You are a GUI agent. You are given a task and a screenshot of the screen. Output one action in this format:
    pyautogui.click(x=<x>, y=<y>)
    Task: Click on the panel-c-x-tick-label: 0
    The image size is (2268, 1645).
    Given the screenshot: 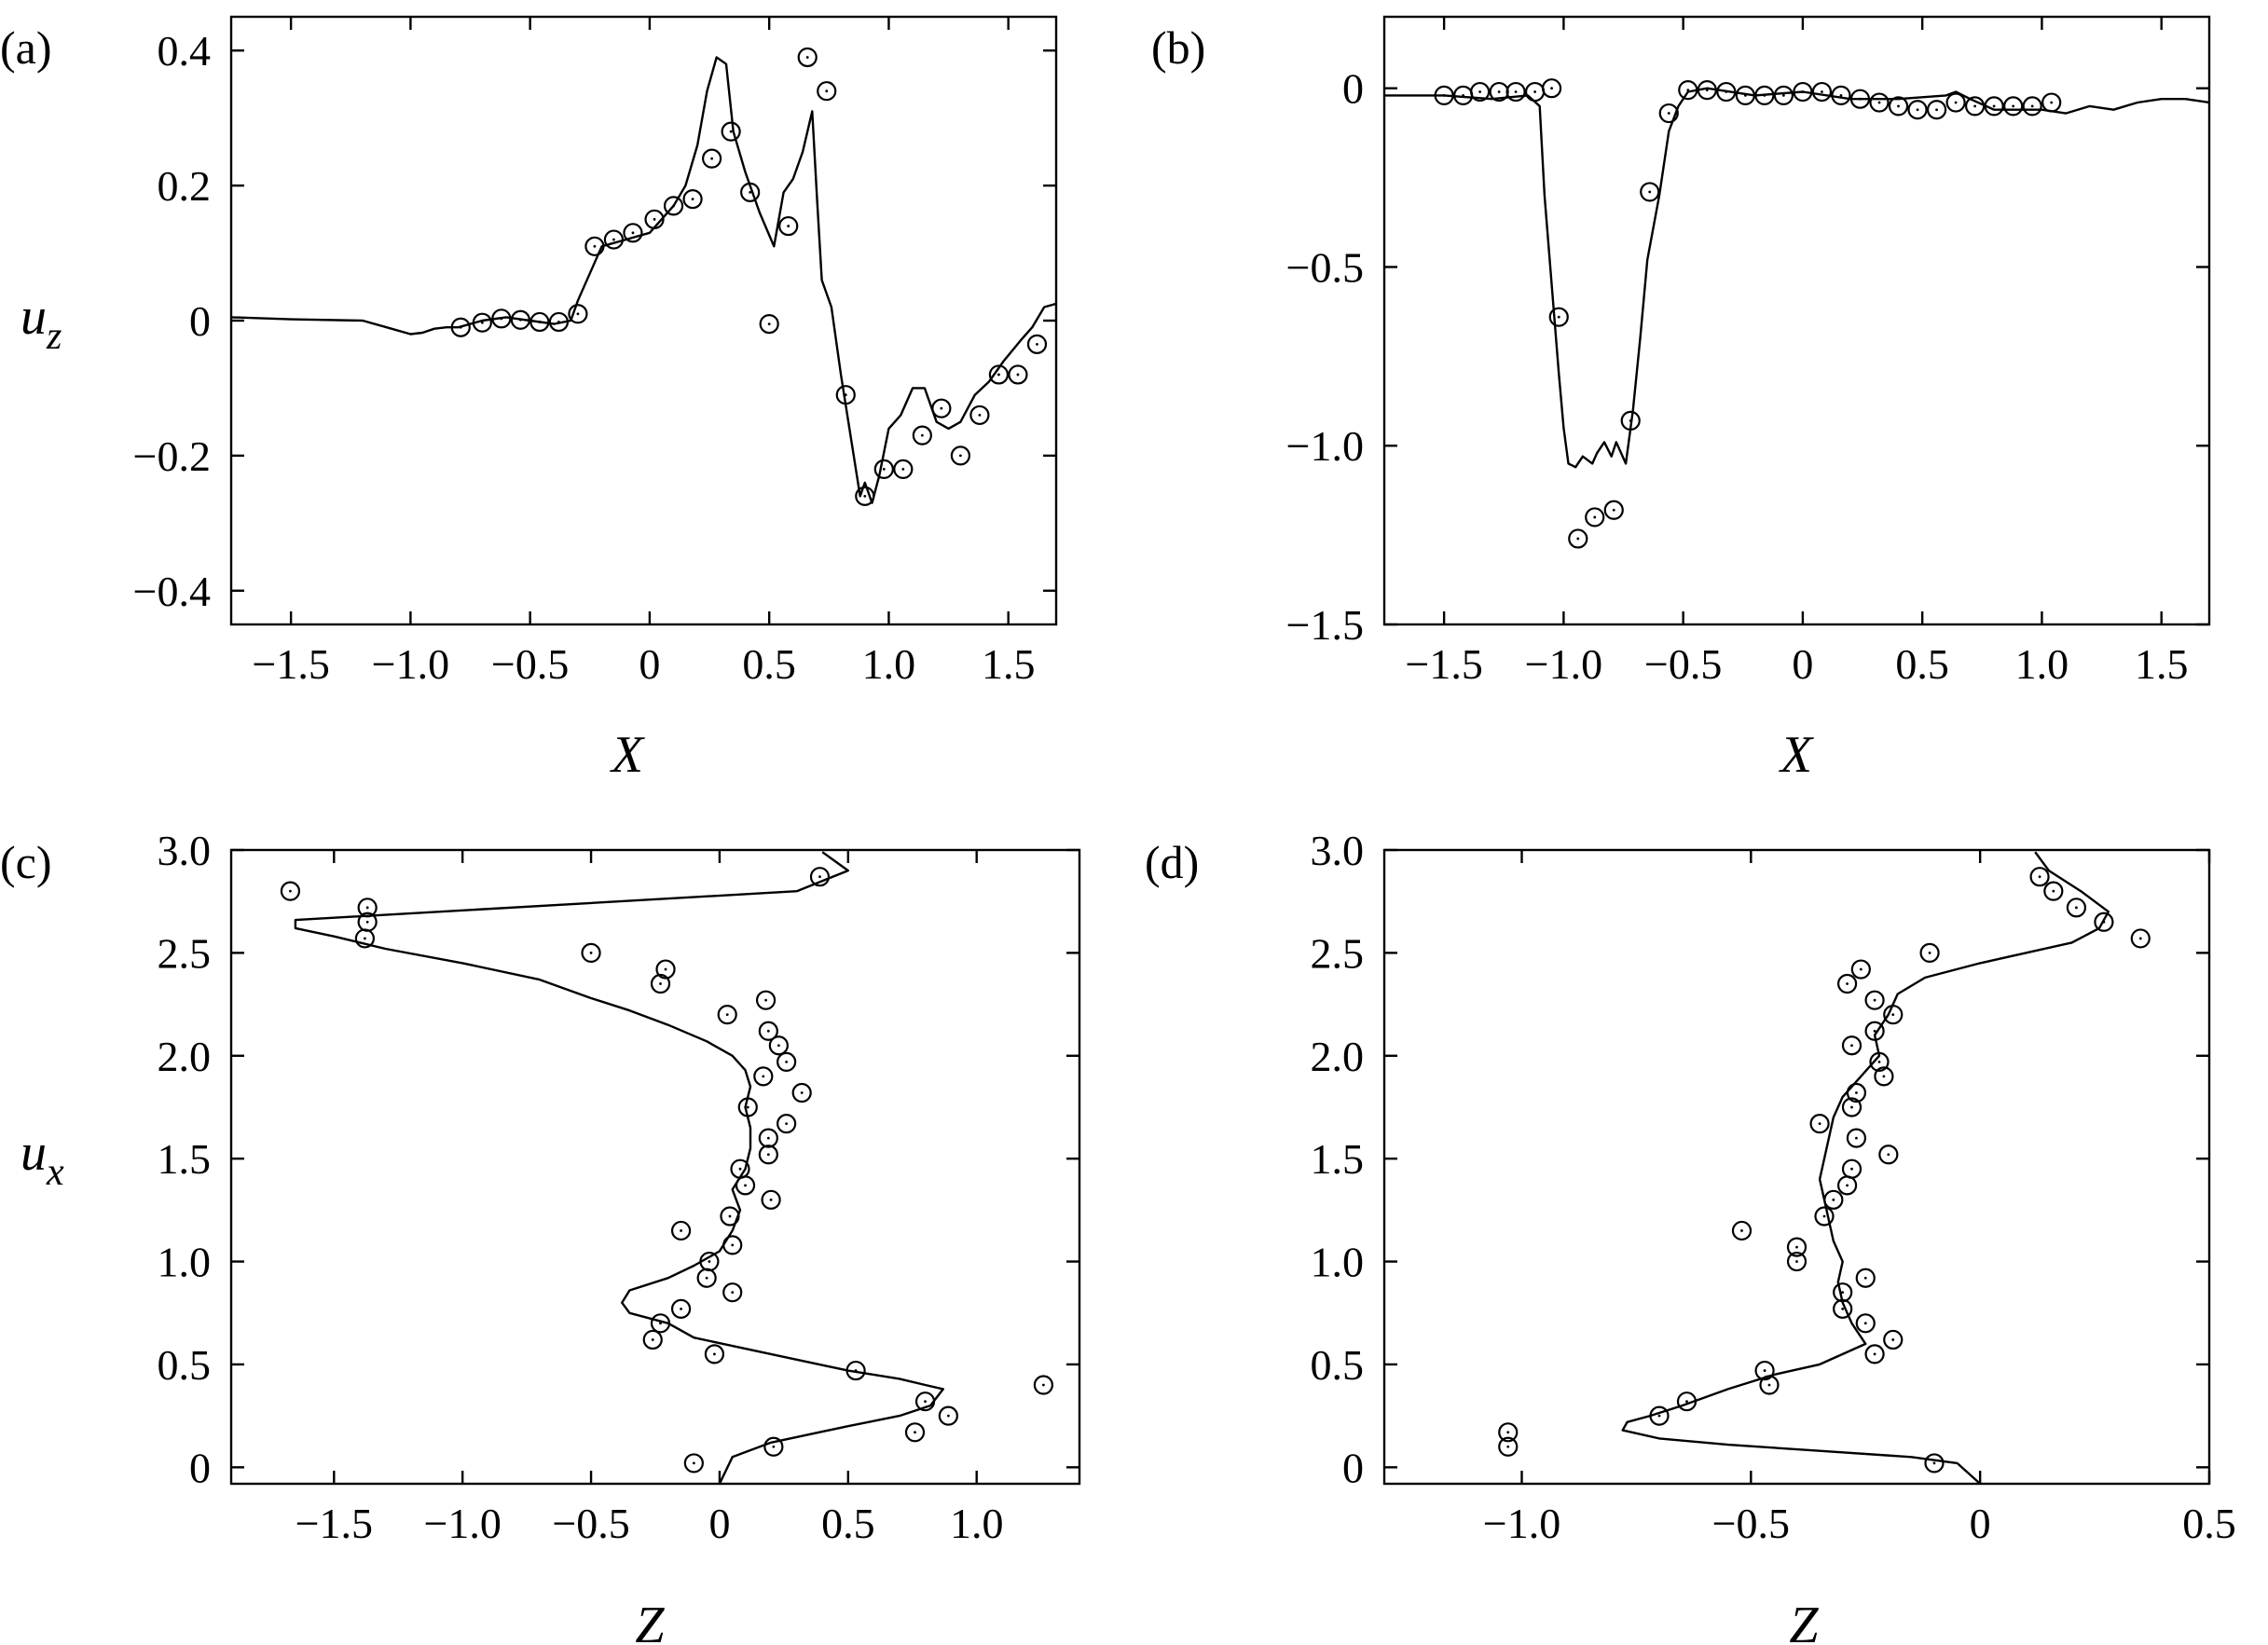 What is the action you would take?
    pyautogui.click(x=719, y=1523)
    